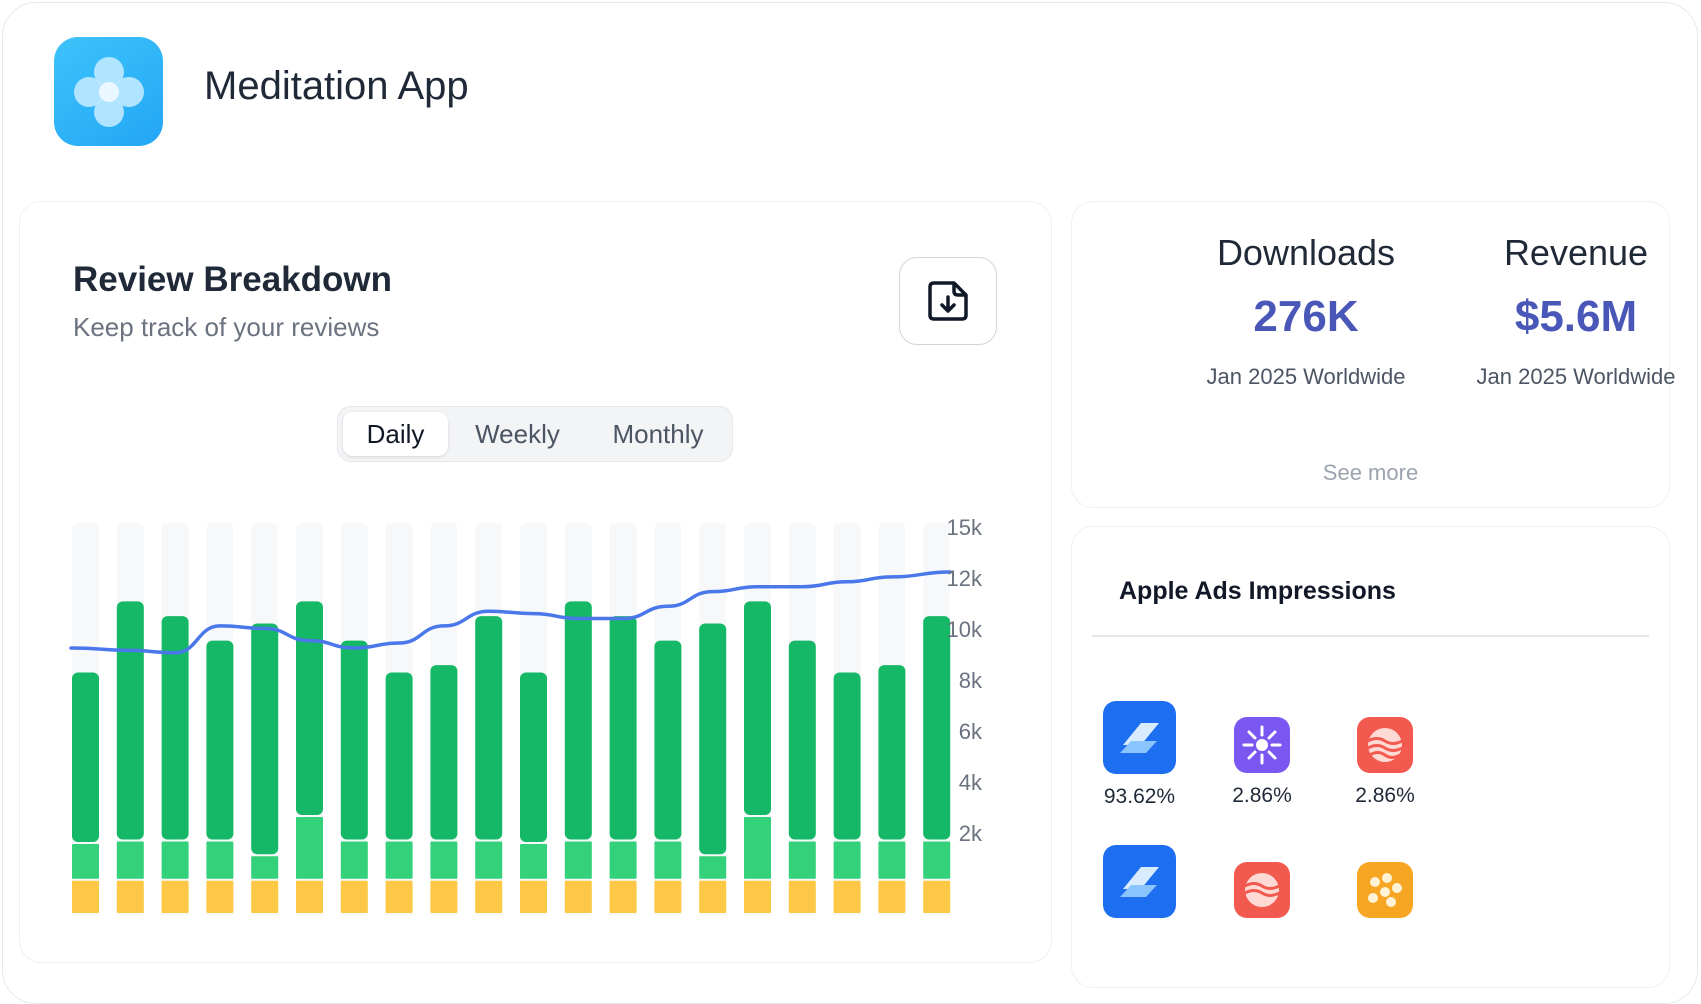  Describe the element at coordinates (971, 731) in the screenshot. I see `y-tick-label: 6k` at that location.